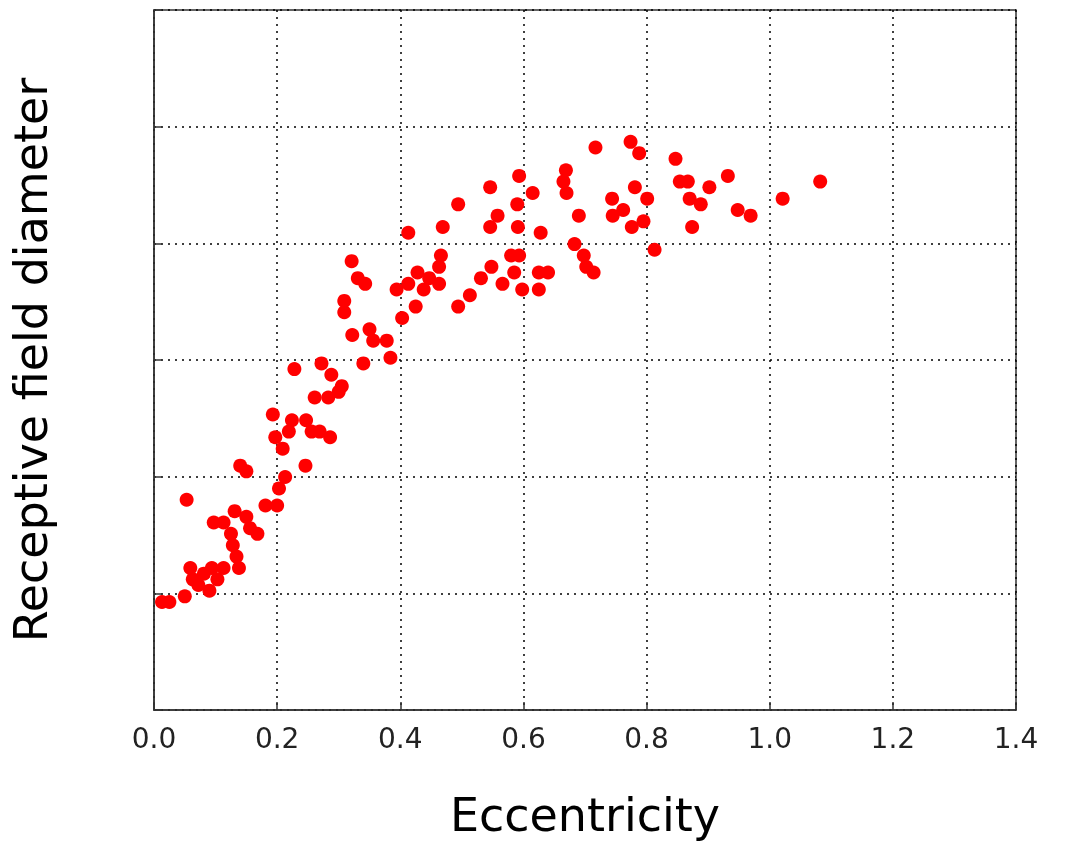  Describe the element at coordinates (893, 738) in the screenshot. I see `x-tick-label: 1.2` at that location.